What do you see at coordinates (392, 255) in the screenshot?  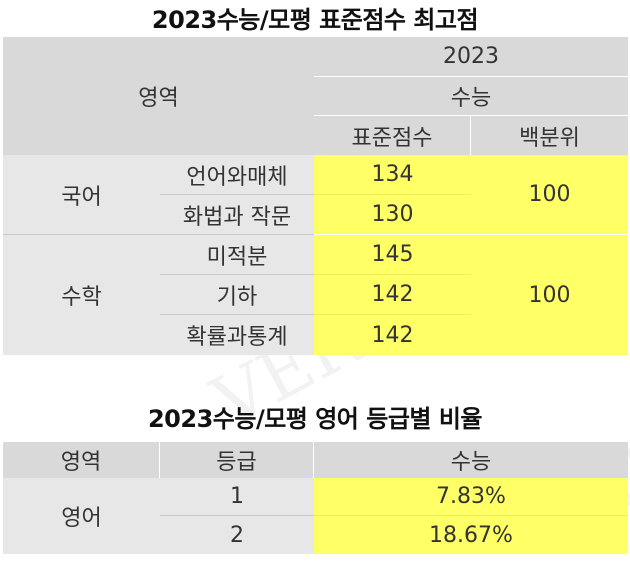 I see `math-row-1-score: 145` at bounding box center [392, 255].